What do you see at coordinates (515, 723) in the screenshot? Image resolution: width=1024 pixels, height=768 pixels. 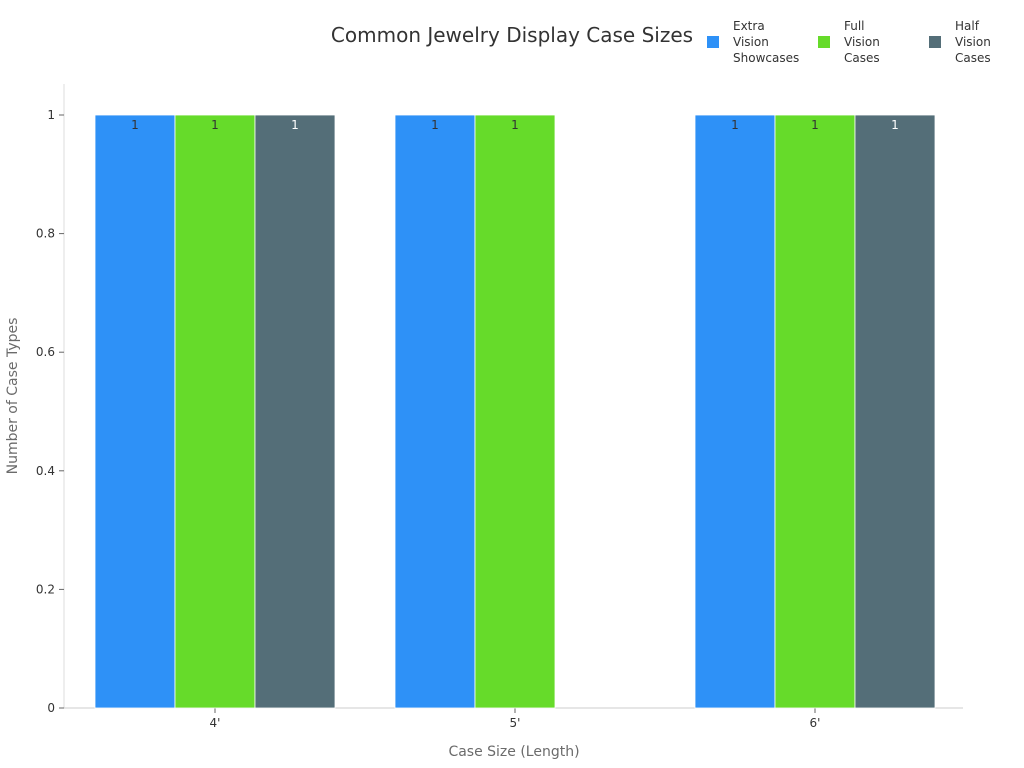 I see `x-tick-label: 5'` at bounding box center [515, 723].